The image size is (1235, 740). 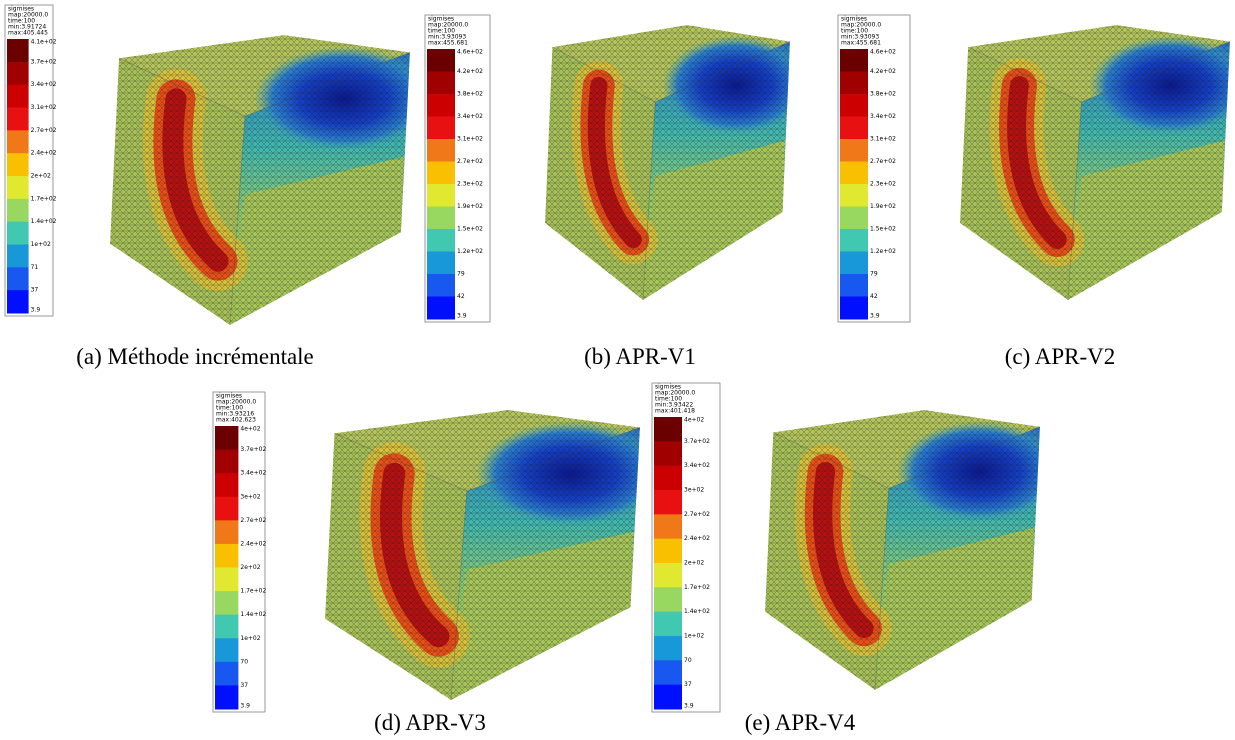 I want to click on legend-header: max:401.418, so click(x=675, y=411).